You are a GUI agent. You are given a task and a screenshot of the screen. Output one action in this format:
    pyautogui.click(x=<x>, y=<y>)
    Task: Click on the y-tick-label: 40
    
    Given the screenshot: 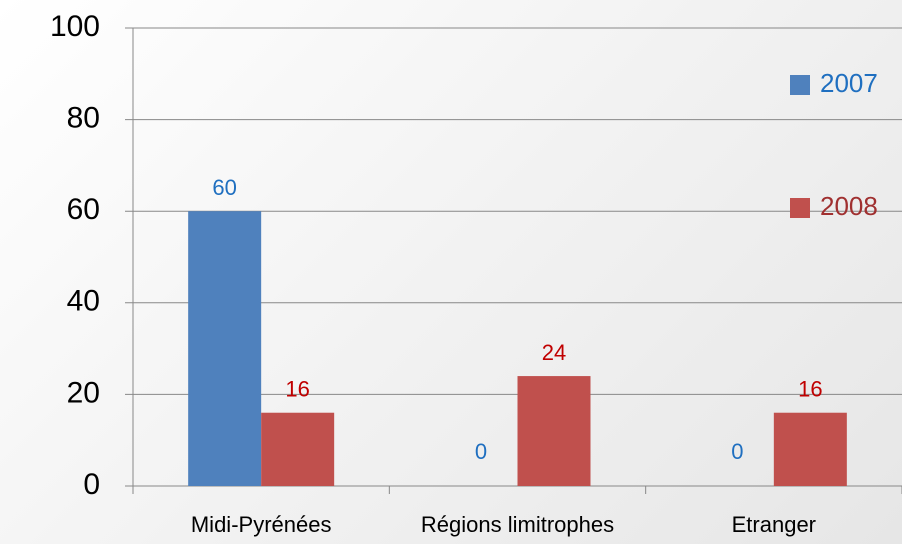 What is the action you would take?
    pyautogui.click(x=83, y=301)
    